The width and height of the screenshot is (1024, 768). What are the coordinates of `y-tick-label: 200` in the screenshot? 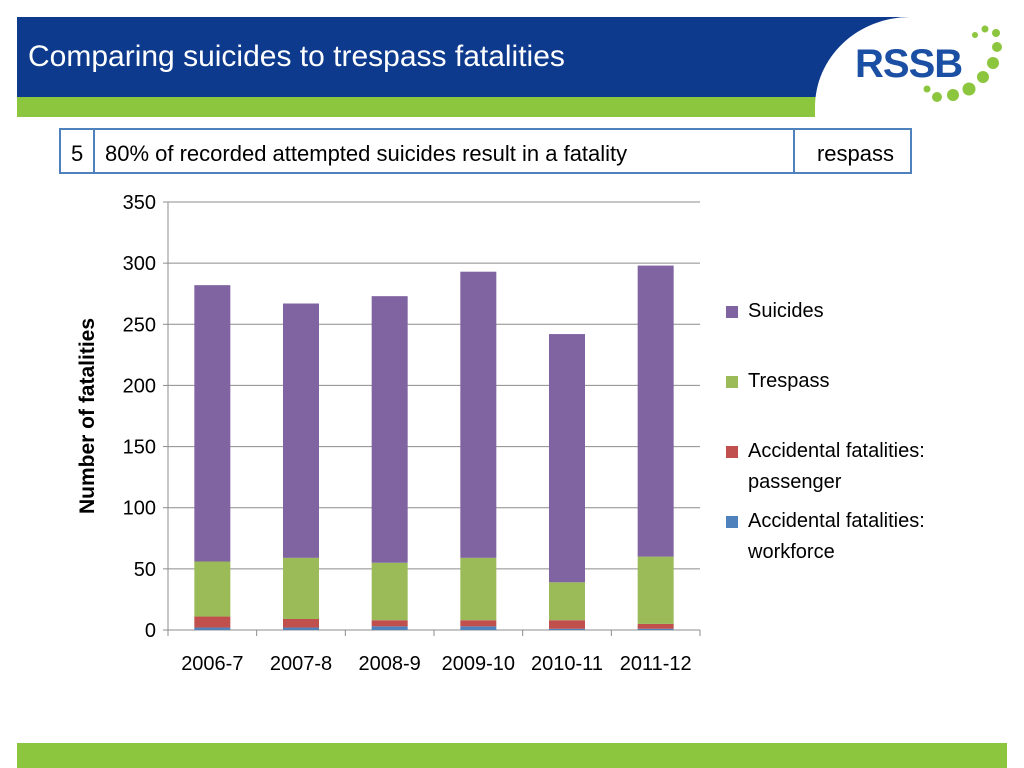 It's located at (139, 386).